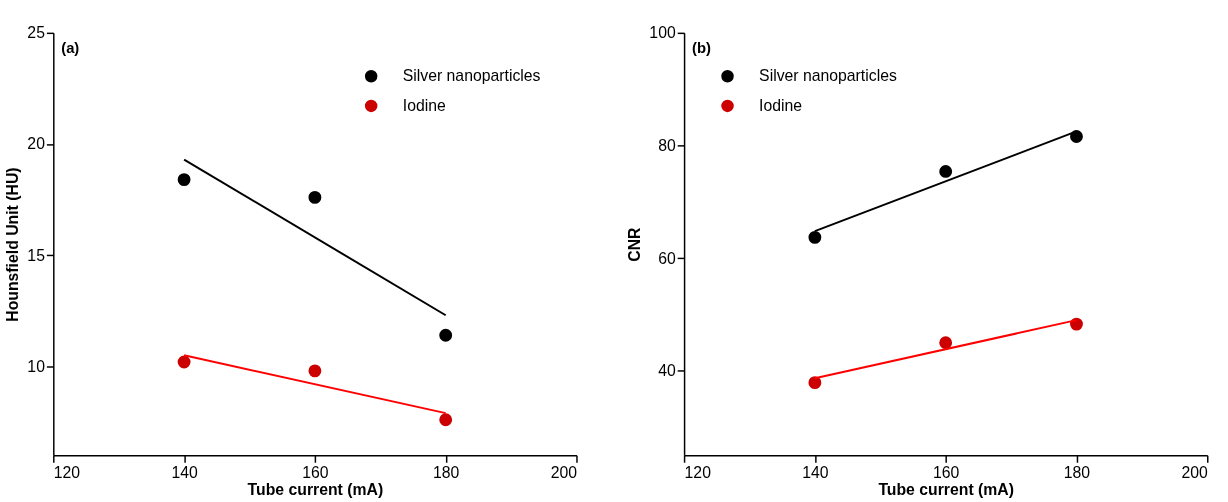 This screenshot has width=1228, height=502. Describe the element at coordinates (13, 244) in the screenshot. I see `y-axis-title: Hounsfield Unit (HU)` at that location.